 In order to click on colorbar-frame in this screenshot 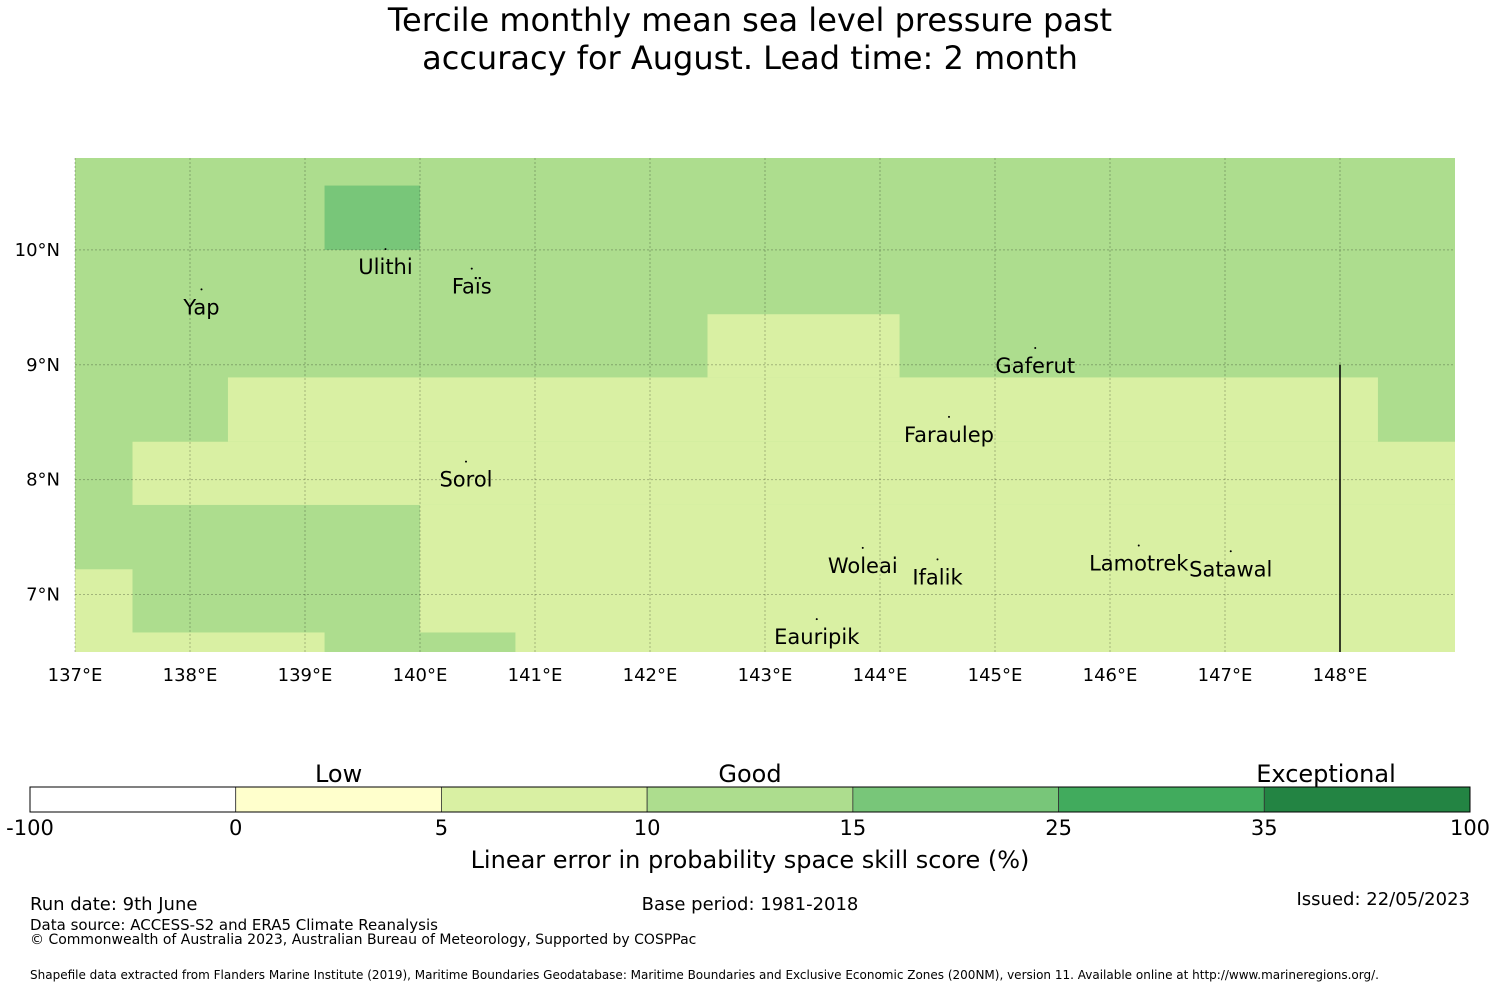, I will do `click(750, 799)`.